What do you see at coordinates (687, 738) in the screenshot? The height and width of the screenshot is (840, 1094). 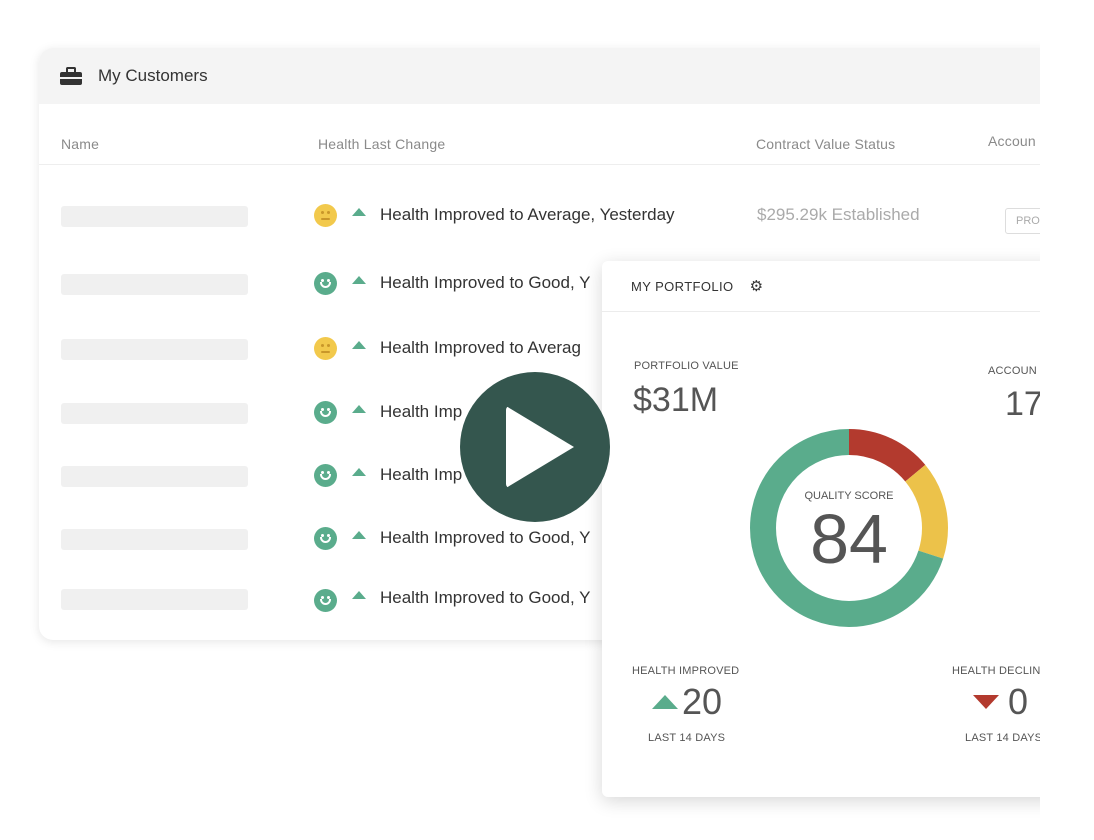 I see `health-improved-period: LAST 14 DAYS` at bounding box center [687, 738].